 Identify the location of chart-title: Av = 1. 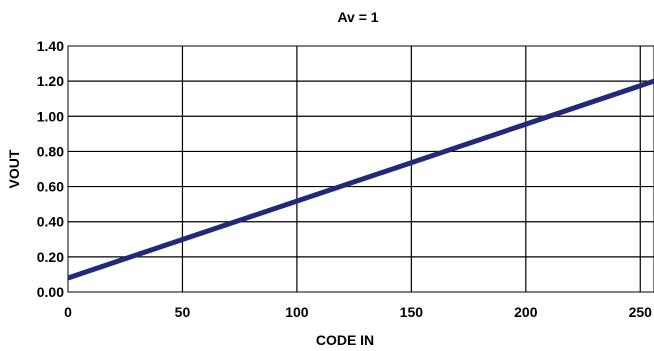
(357, 17).